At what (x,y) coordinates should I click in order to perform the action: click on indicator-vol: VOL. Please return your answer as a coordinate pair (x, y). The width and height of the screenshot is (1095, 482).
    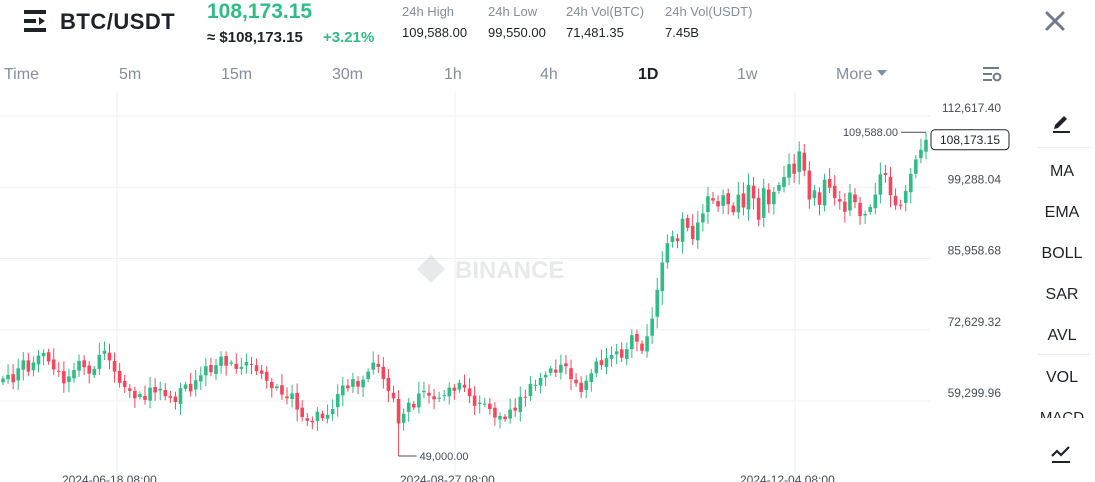
    Looking at the image, I should click on (1061, 377).